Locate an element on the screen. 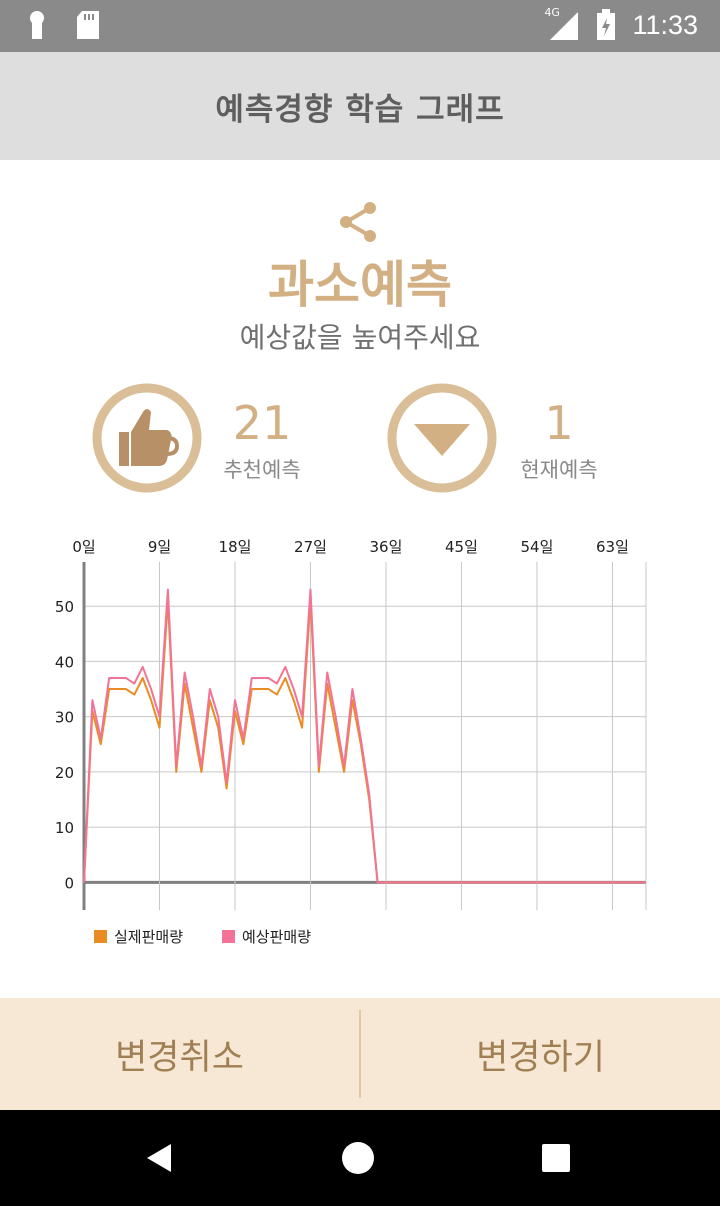 This screenshot has width=720, height=1206. x-tick-label: 27일 is located at coordinates (310, 547).